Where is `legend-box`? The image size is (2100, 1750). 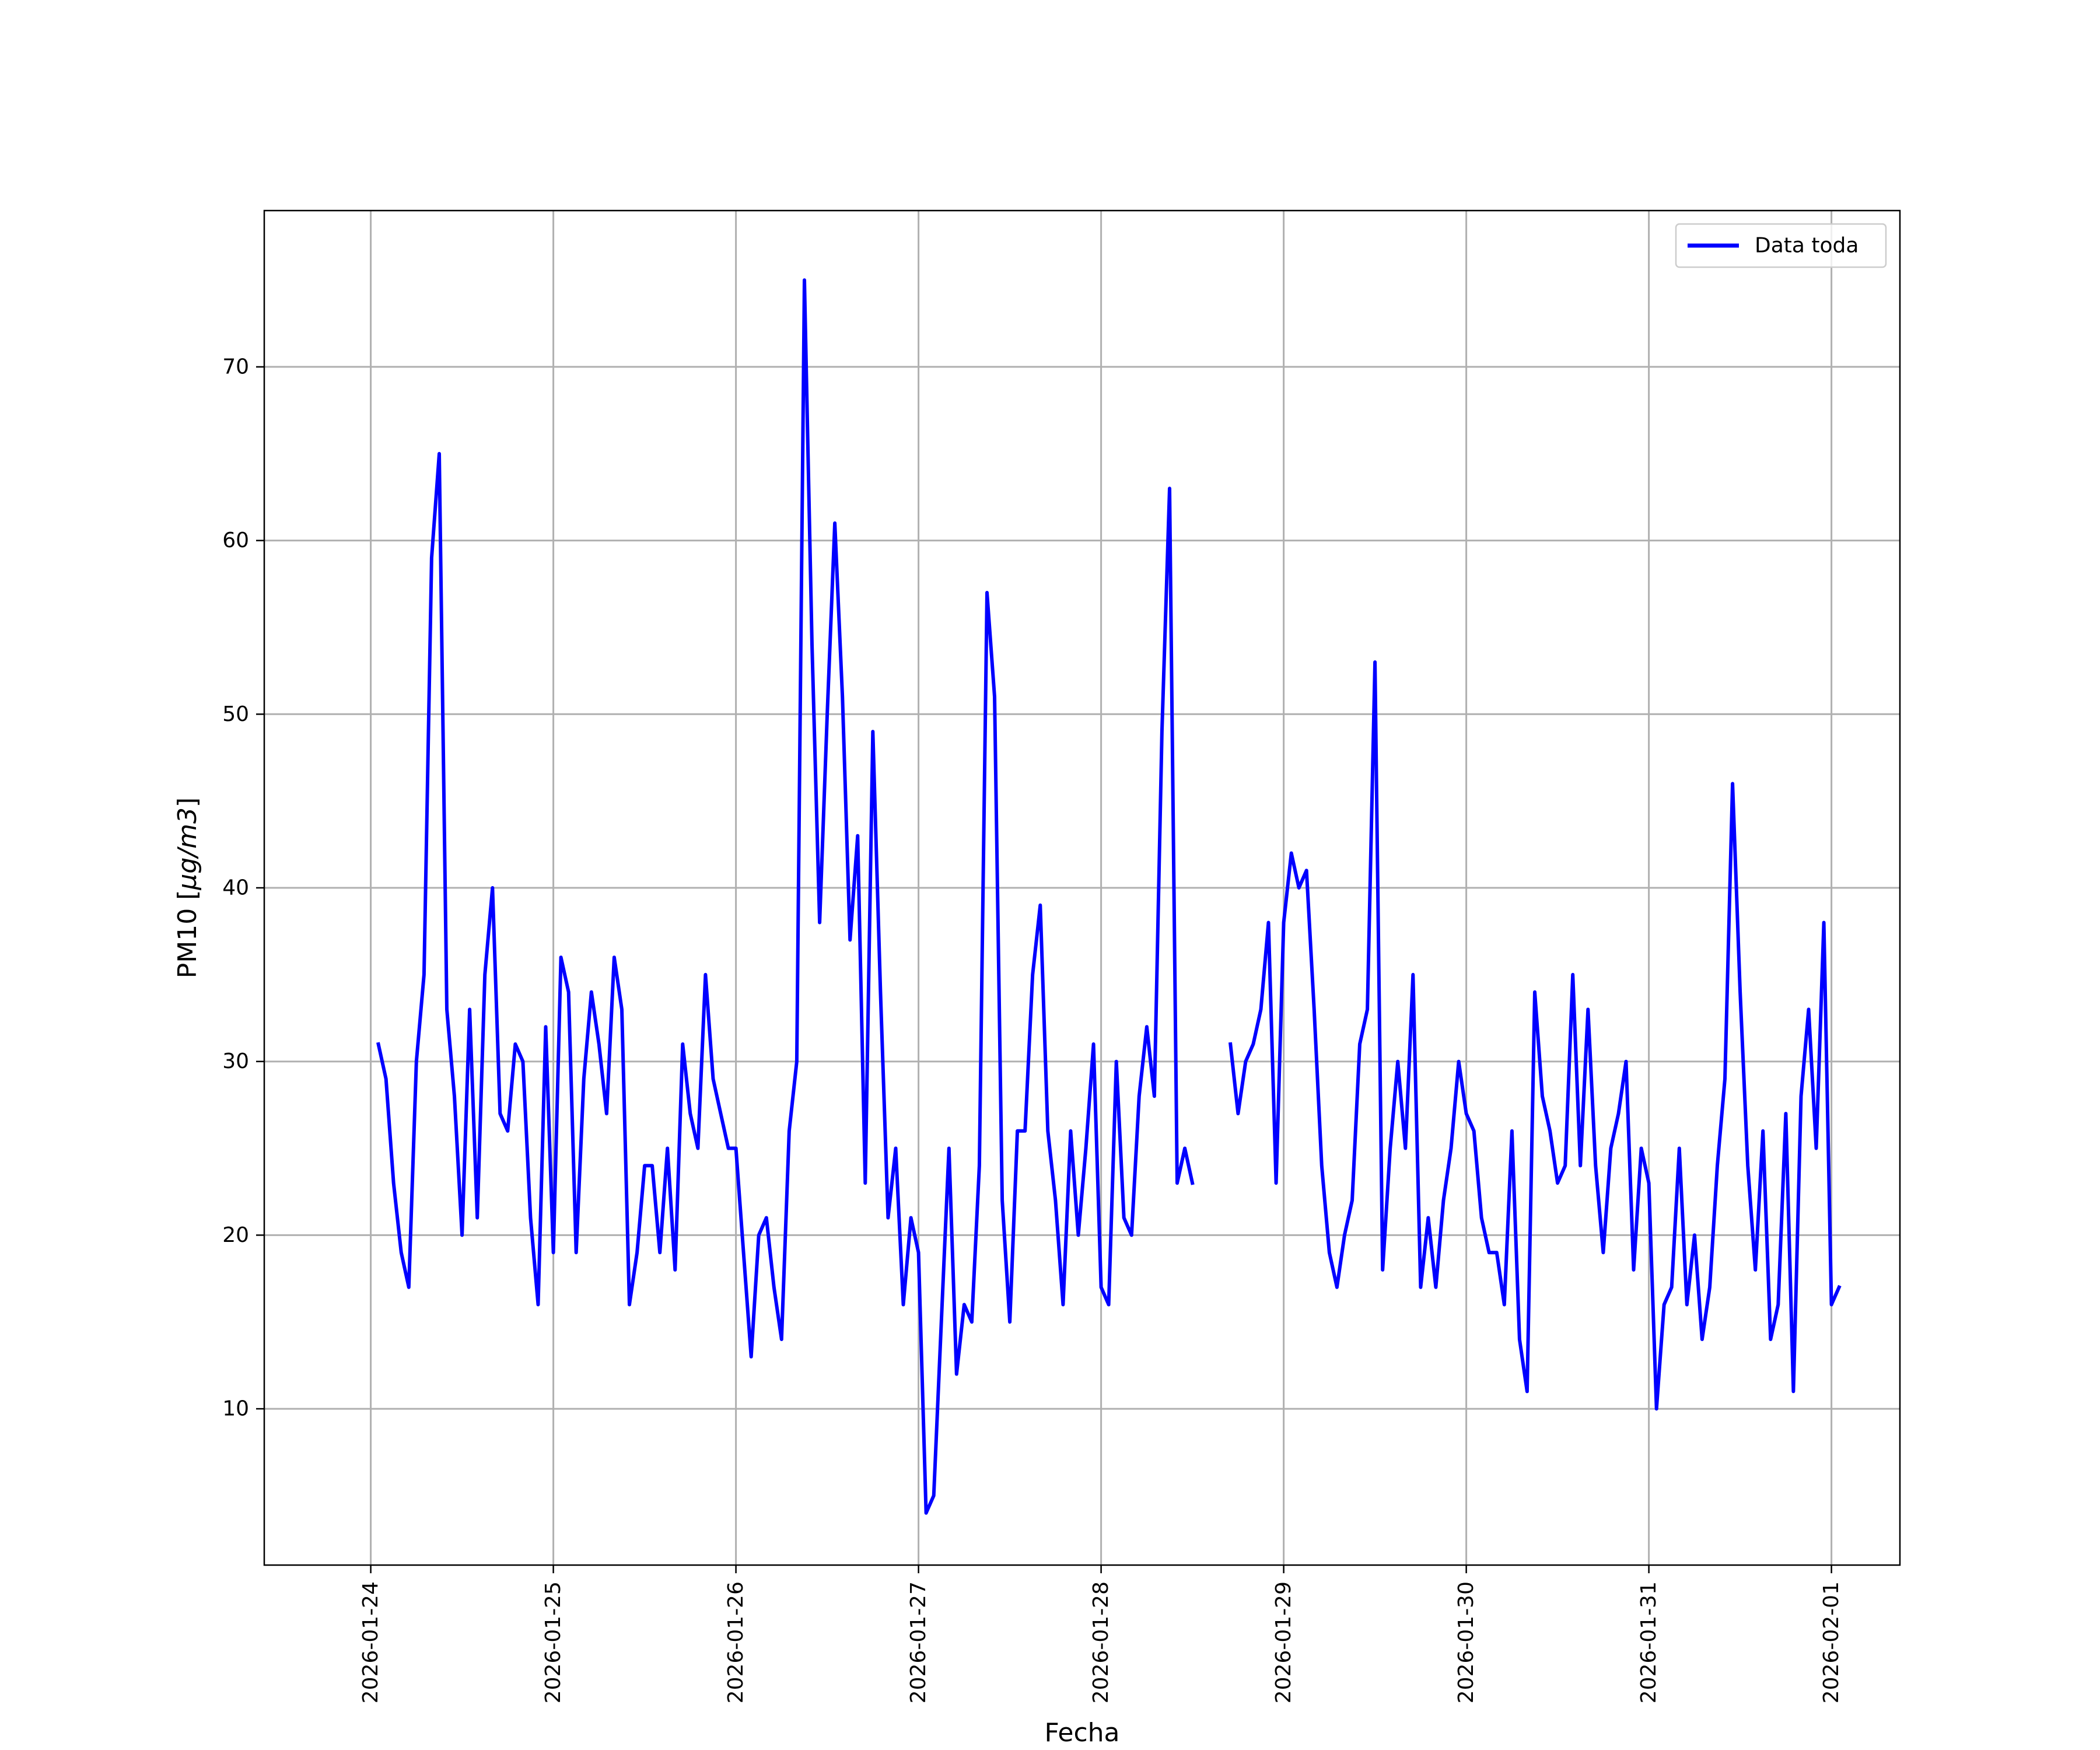
legend-box is located at coordinates (1781, 245).